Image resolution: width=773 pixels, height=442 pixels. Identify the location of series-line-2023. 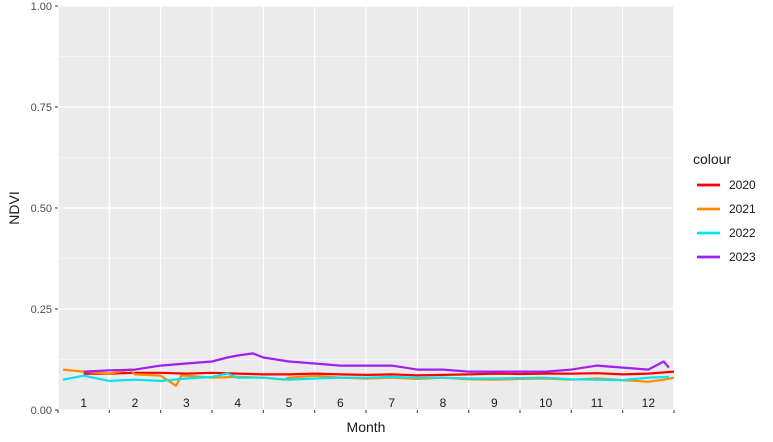
(376, 362).